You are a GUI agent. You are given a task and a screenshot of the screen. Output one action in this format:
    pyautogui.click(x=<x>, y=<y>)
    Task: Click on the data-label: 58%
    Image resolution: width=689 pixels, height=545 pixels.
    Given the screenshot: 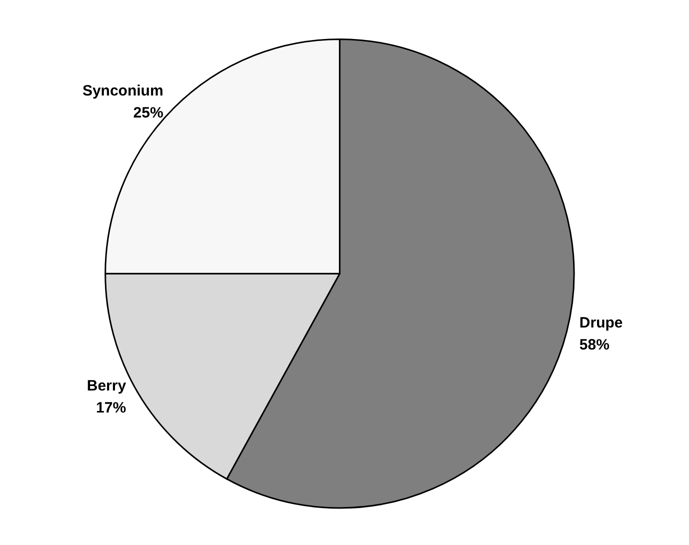 What is the action you would take?
    pyautogui.click(x=594, y=345)
    